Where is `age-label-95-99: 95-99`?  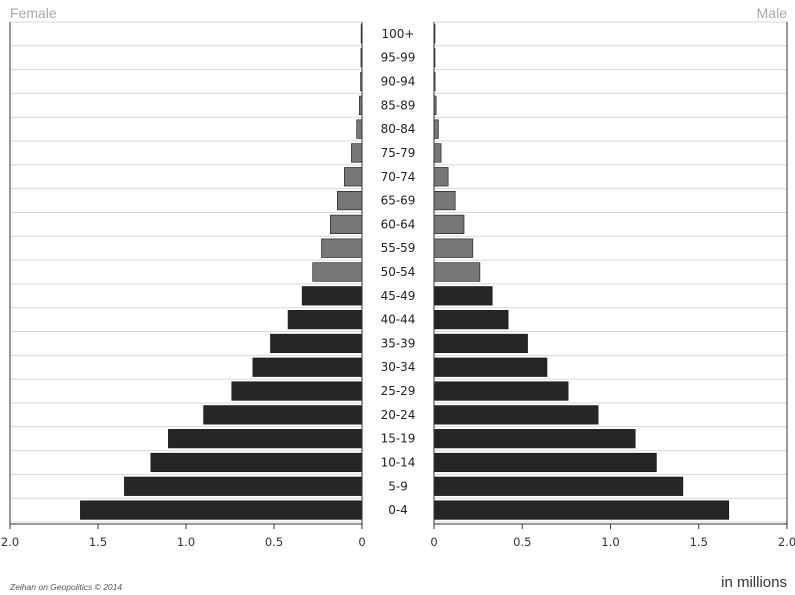
age-label-95-99: 95-99 is located at coordinates (398, 58).